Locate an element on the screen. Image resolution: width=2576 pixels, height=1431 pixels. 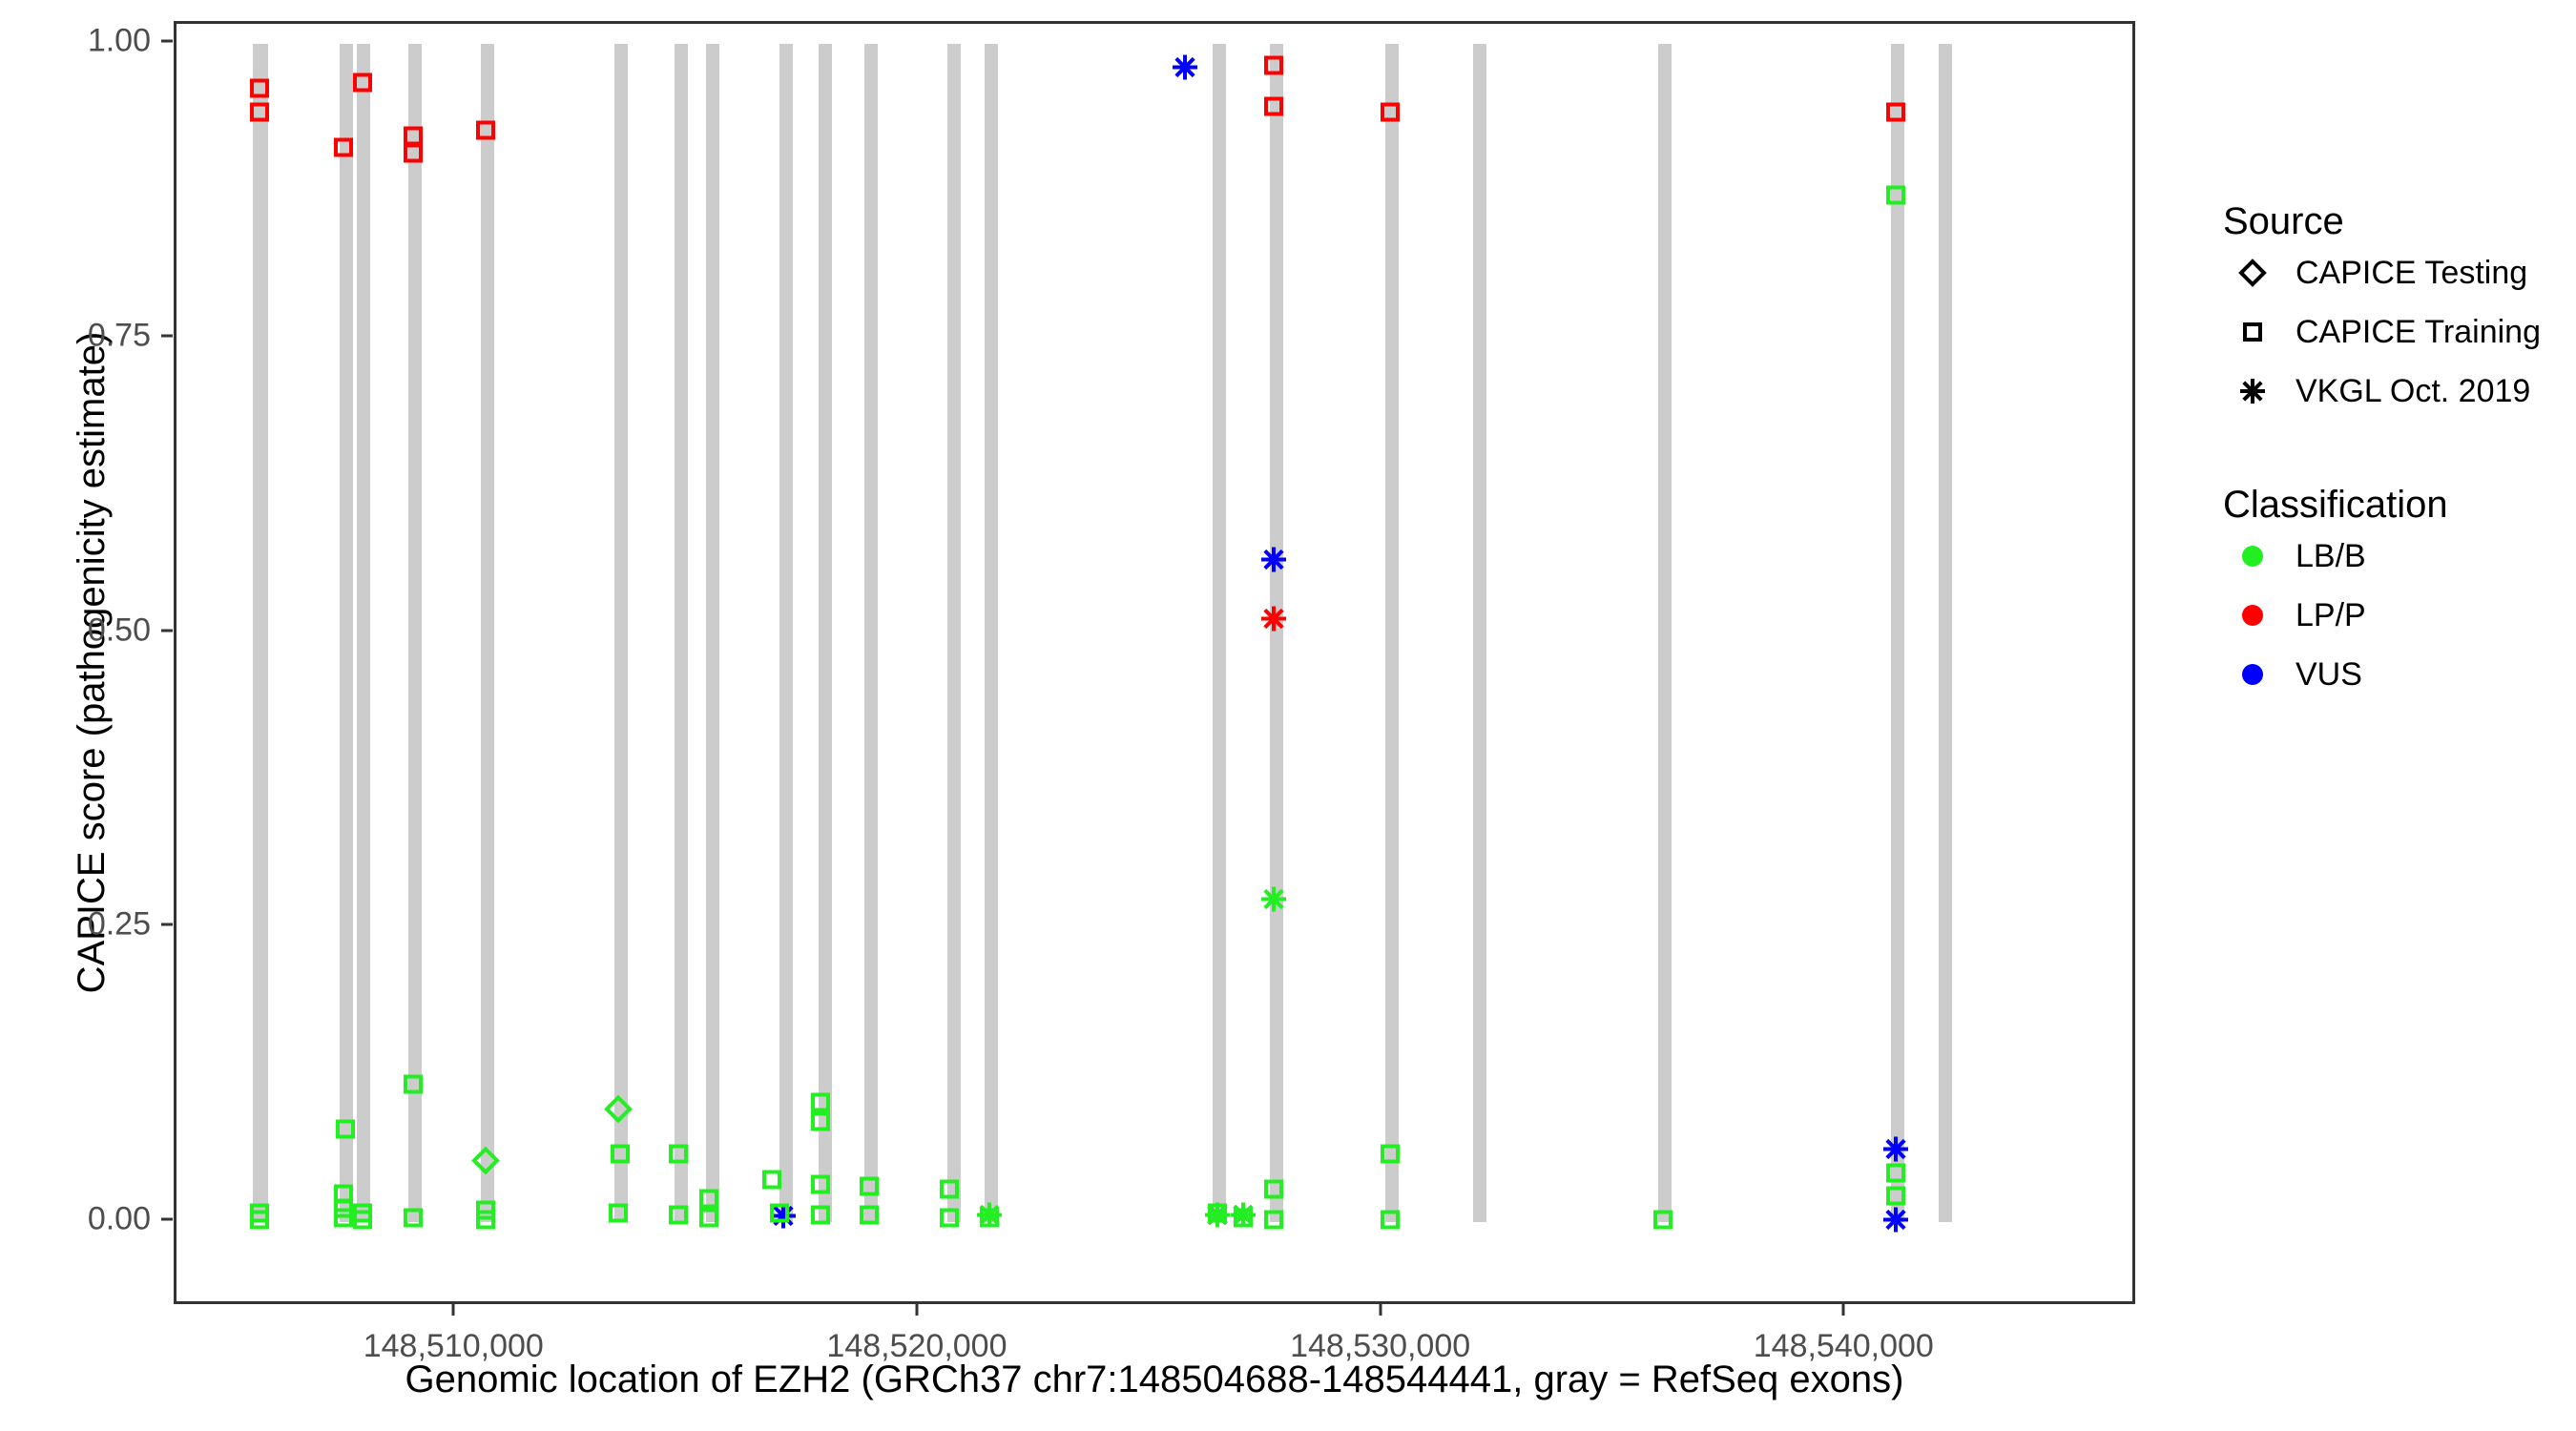
legend-item-label: LP/P is located at coordinates (2331, 615).